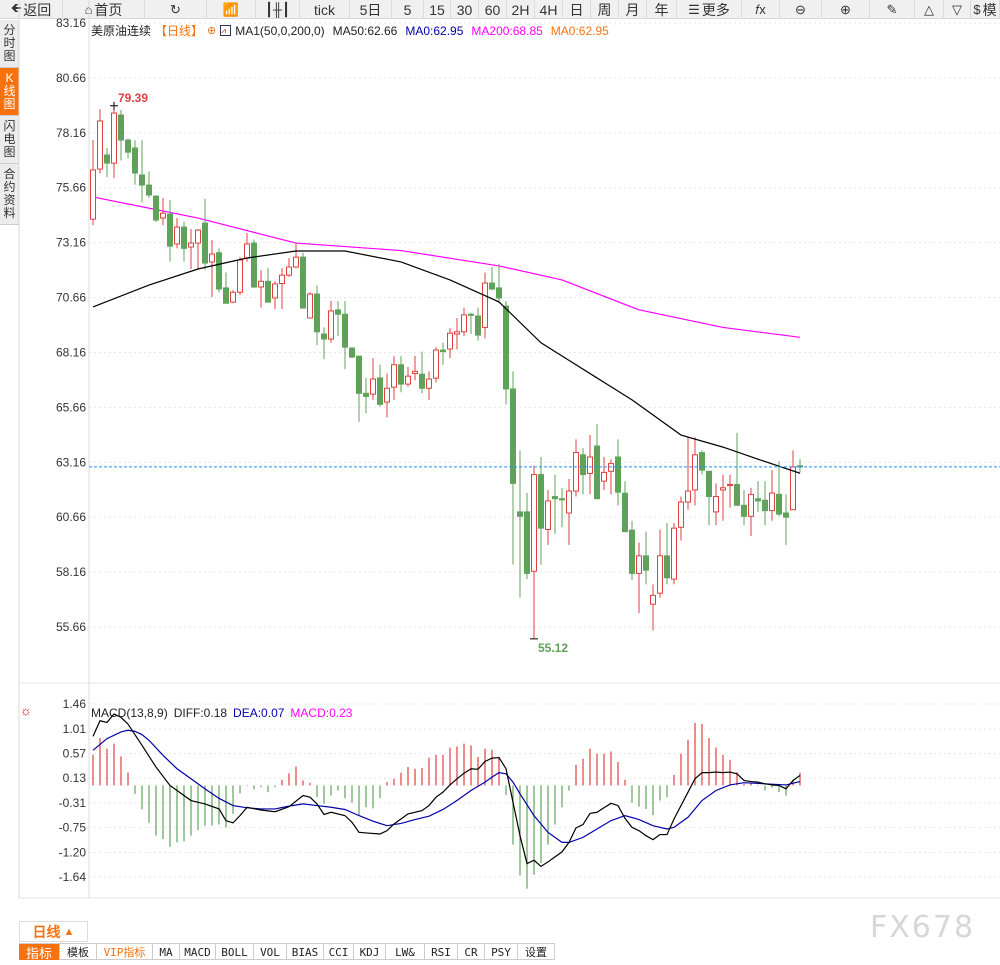 The height and width of the screenshot is (965, 1000). I want to click on low-price-label: 55.12, so click(553, 648).